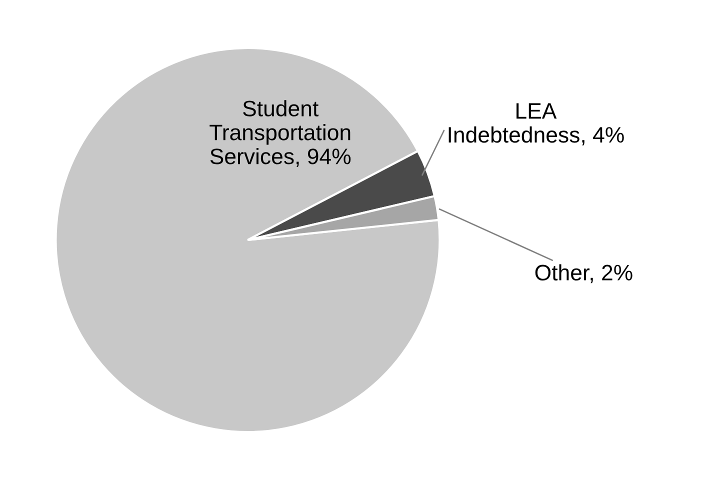  Describe the element at coordinates (280, 133) in the screenshot. I see `slice-label: Student Transportation Services, 94%` at that location.